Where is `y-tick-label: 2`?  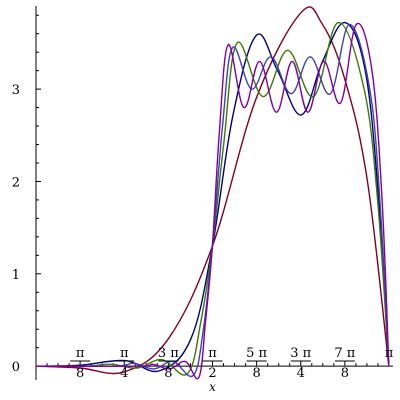 y-tick-label: 2 is located at coordinates (16, 182).